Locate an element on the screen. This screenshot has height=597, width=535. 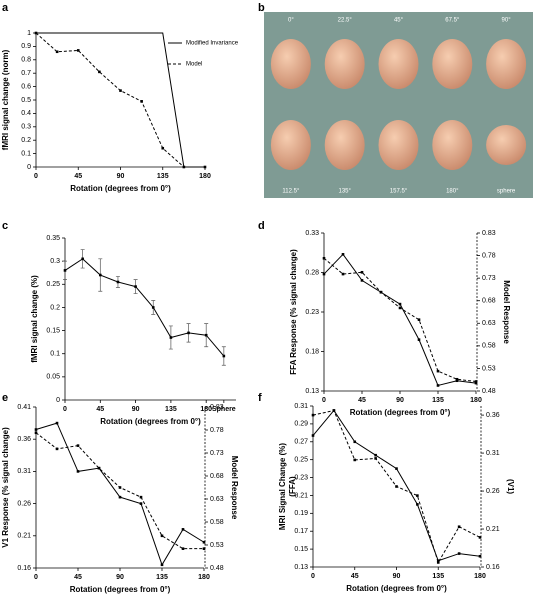
y-tick-label: 0.21 is located at coordinates (301, 495).